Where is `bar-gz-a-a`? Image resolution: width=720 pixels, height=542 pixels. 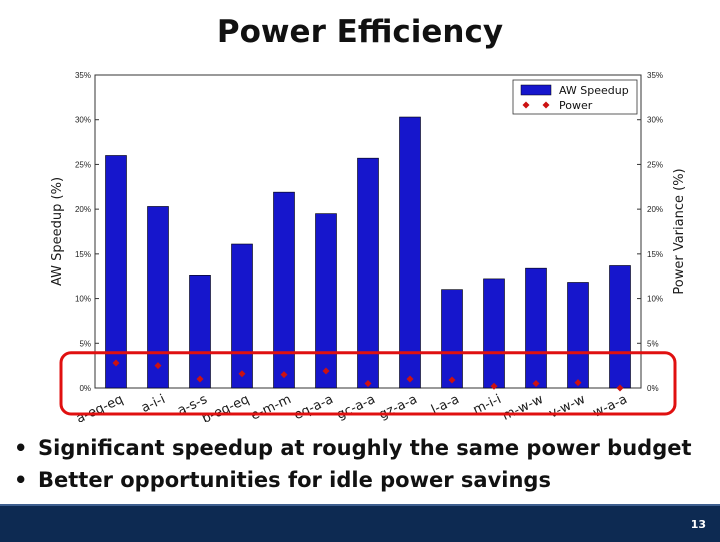
bar-gz-a-a is located at coordinates (410, 252).